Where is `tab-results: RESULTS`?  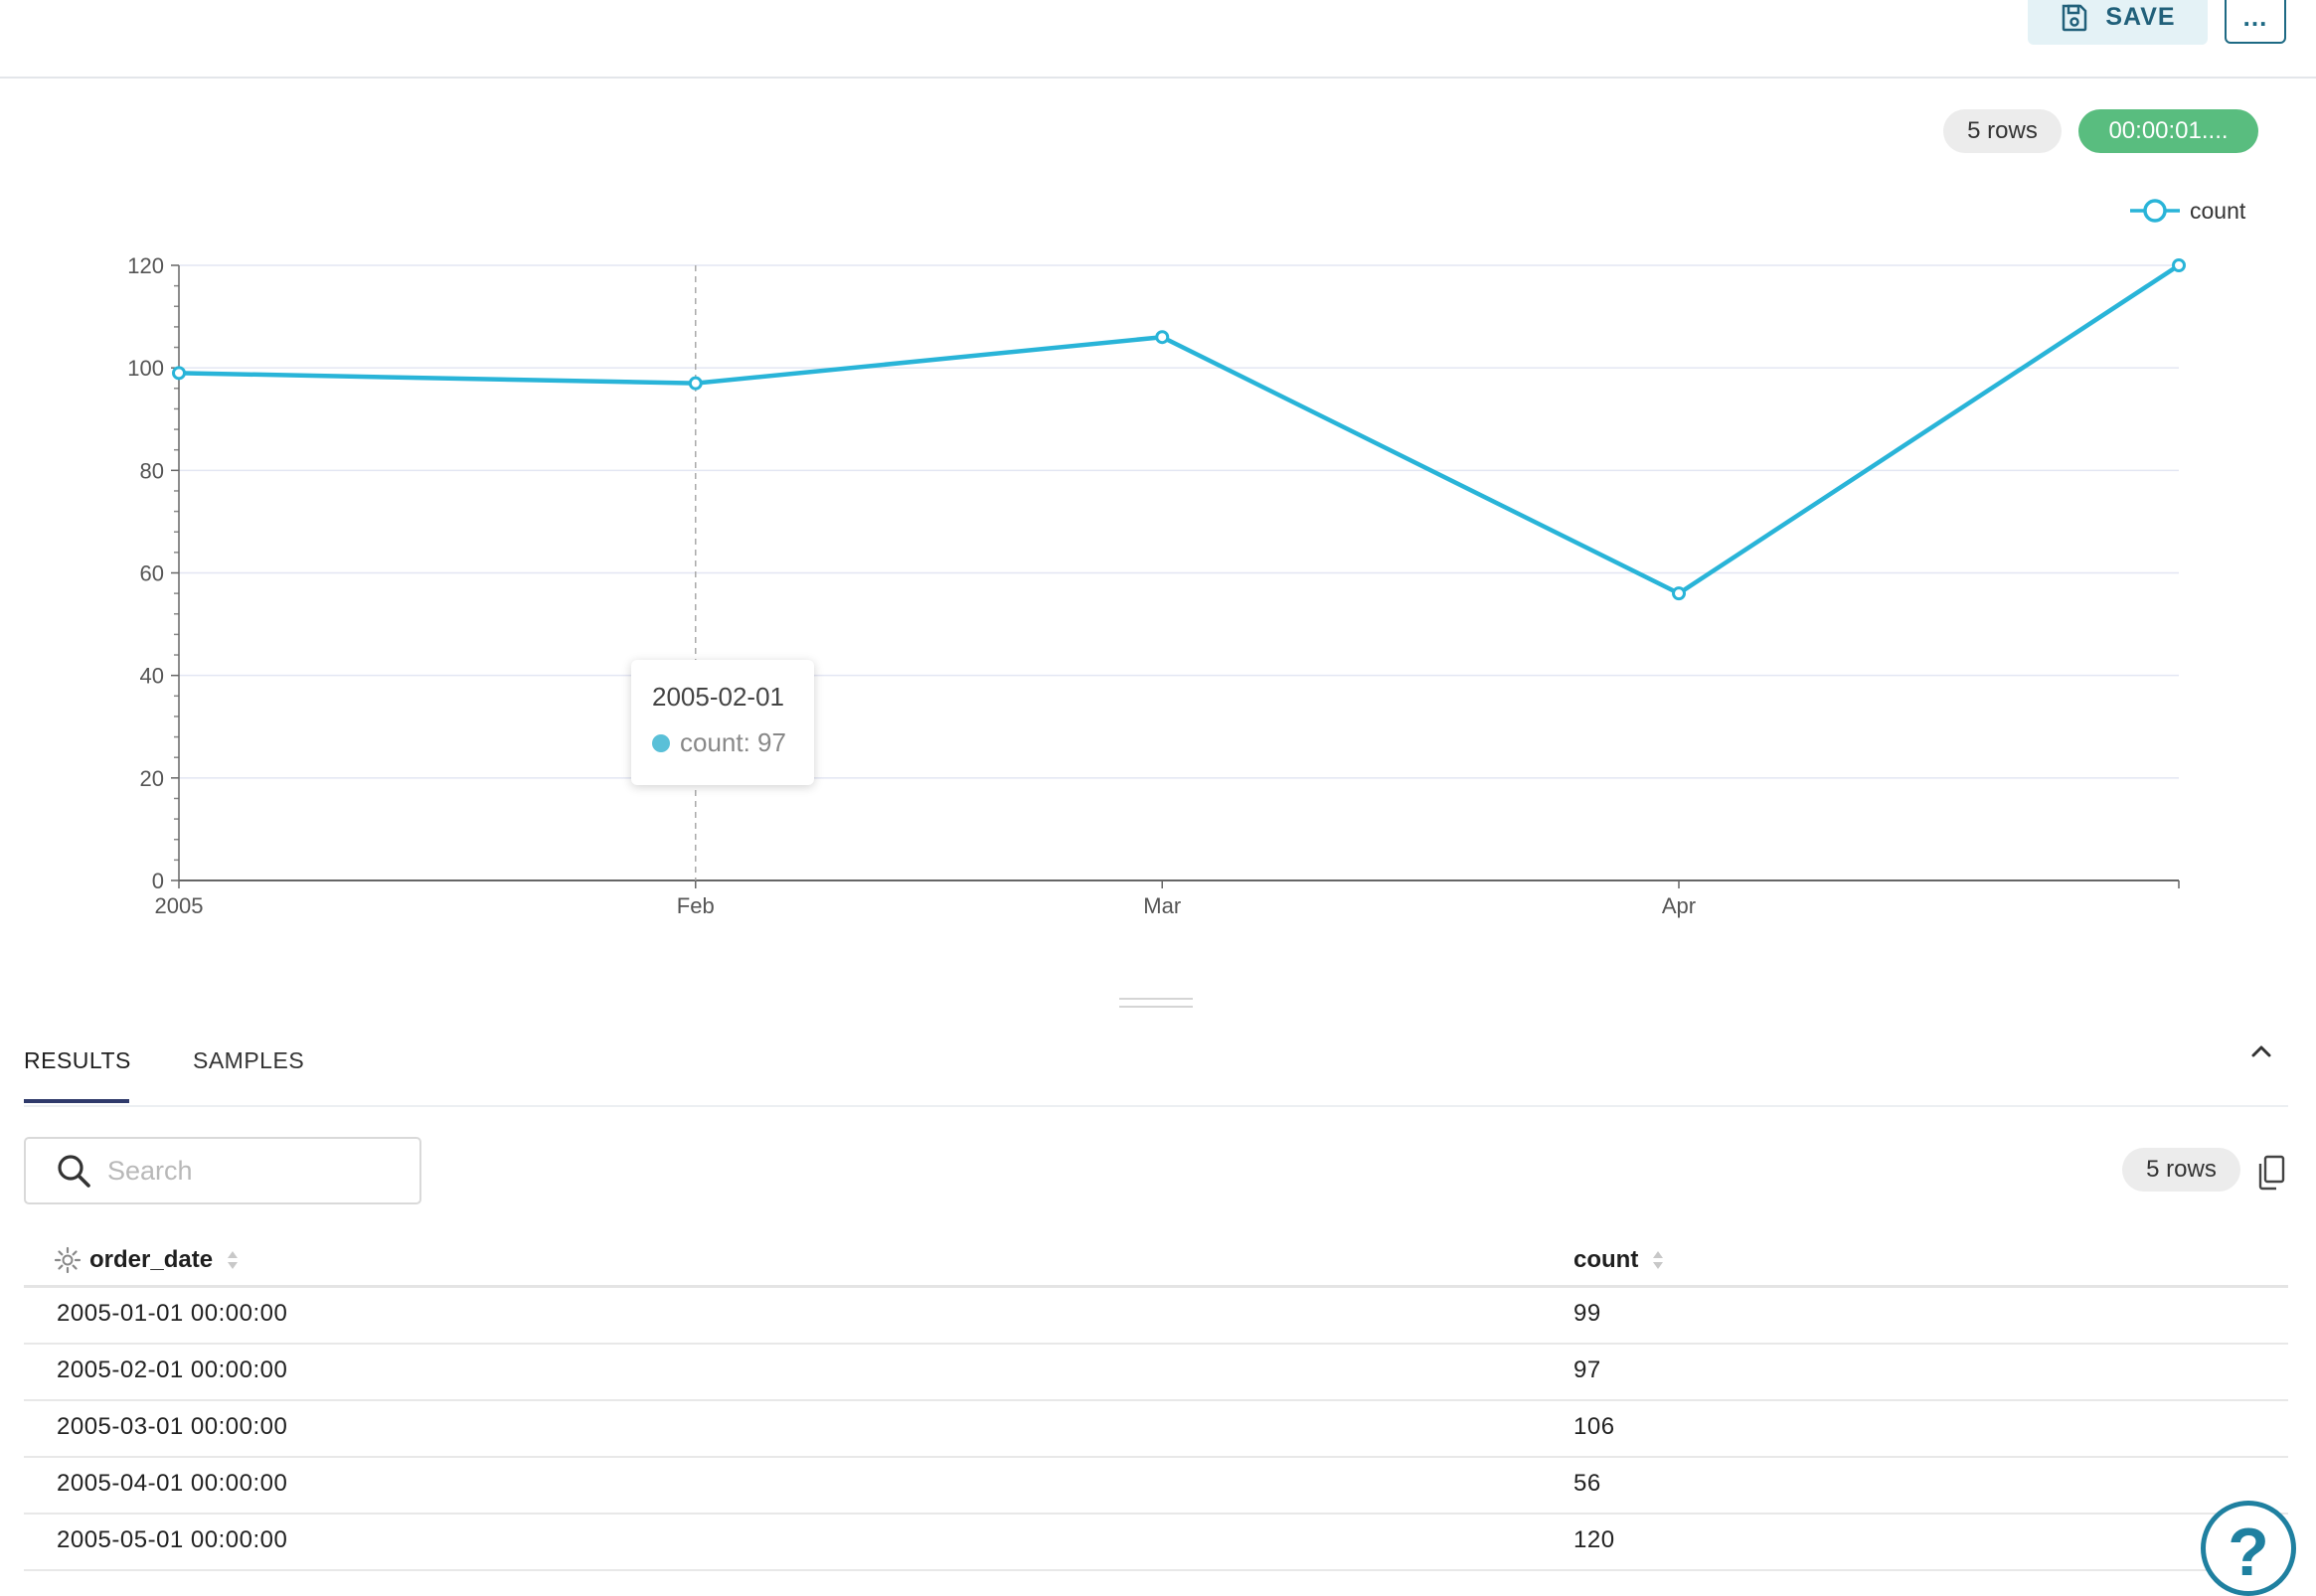 tab-results: RESULTS is located at coordinates (77, 1061).